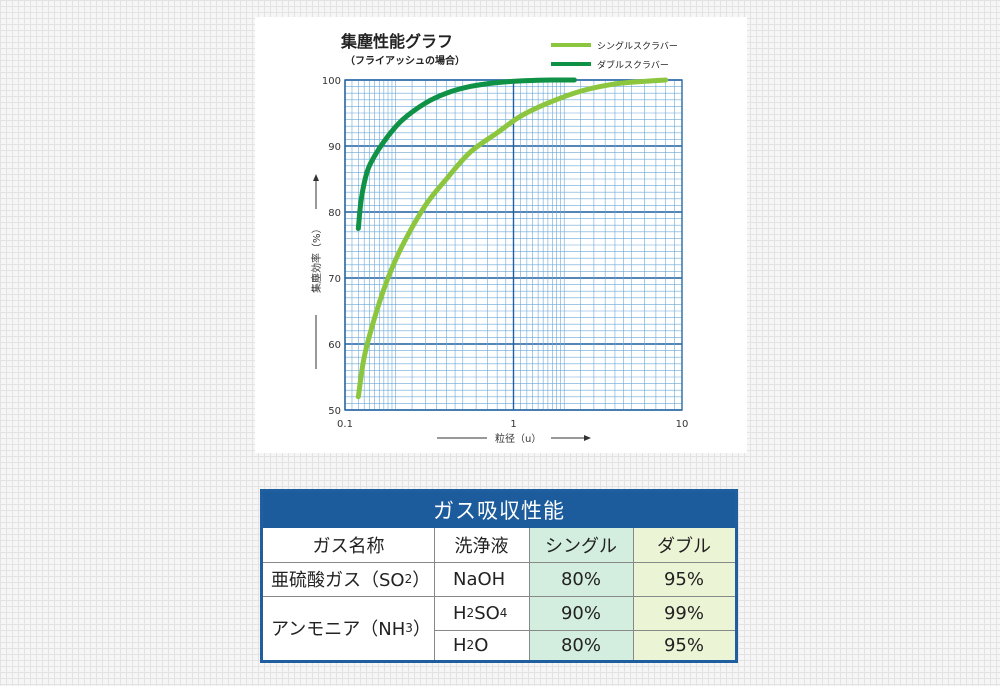 This screenshot has height=686, width=1000. What do you see at coordinates (637, 46) in the screenshot?
I see `legend-label-single: シングルスクラバー` at bounding box center [637, 46].